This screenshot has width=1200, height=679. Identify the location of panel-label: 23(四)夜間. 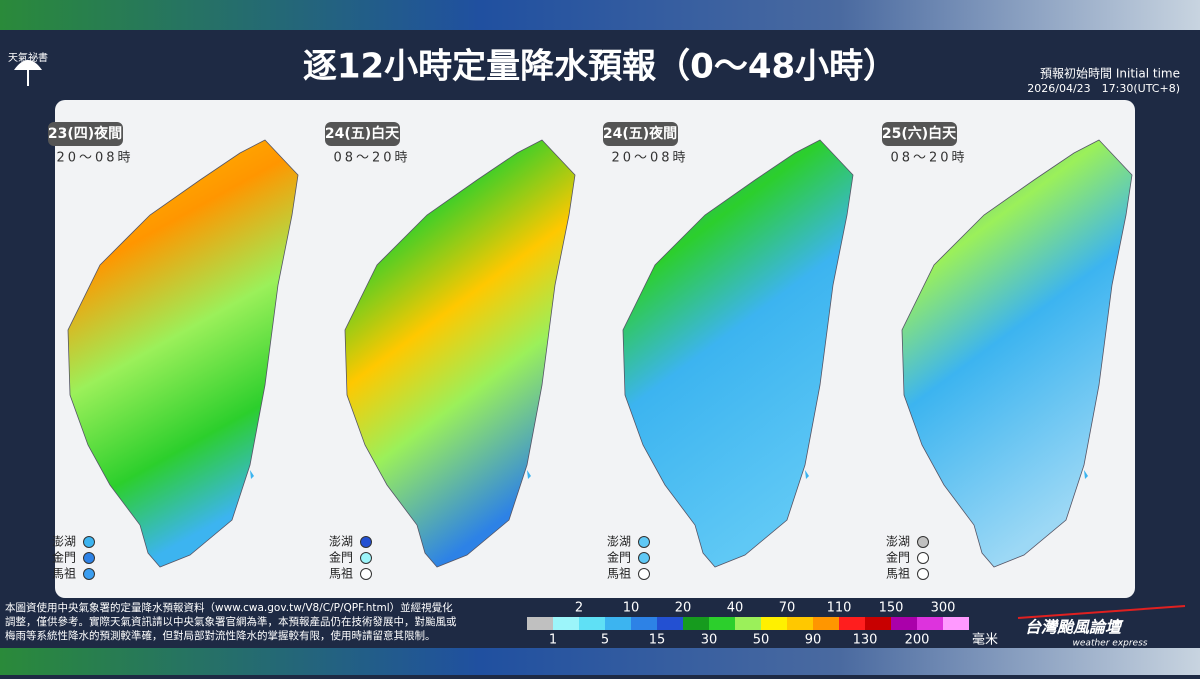
(85, 133).